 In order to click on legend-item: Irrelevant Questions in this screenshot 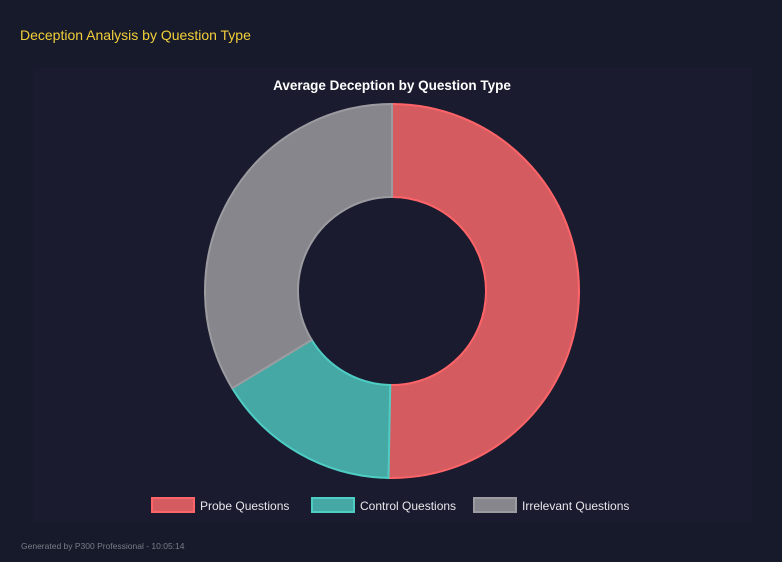, I will do `click(551, 505)`.